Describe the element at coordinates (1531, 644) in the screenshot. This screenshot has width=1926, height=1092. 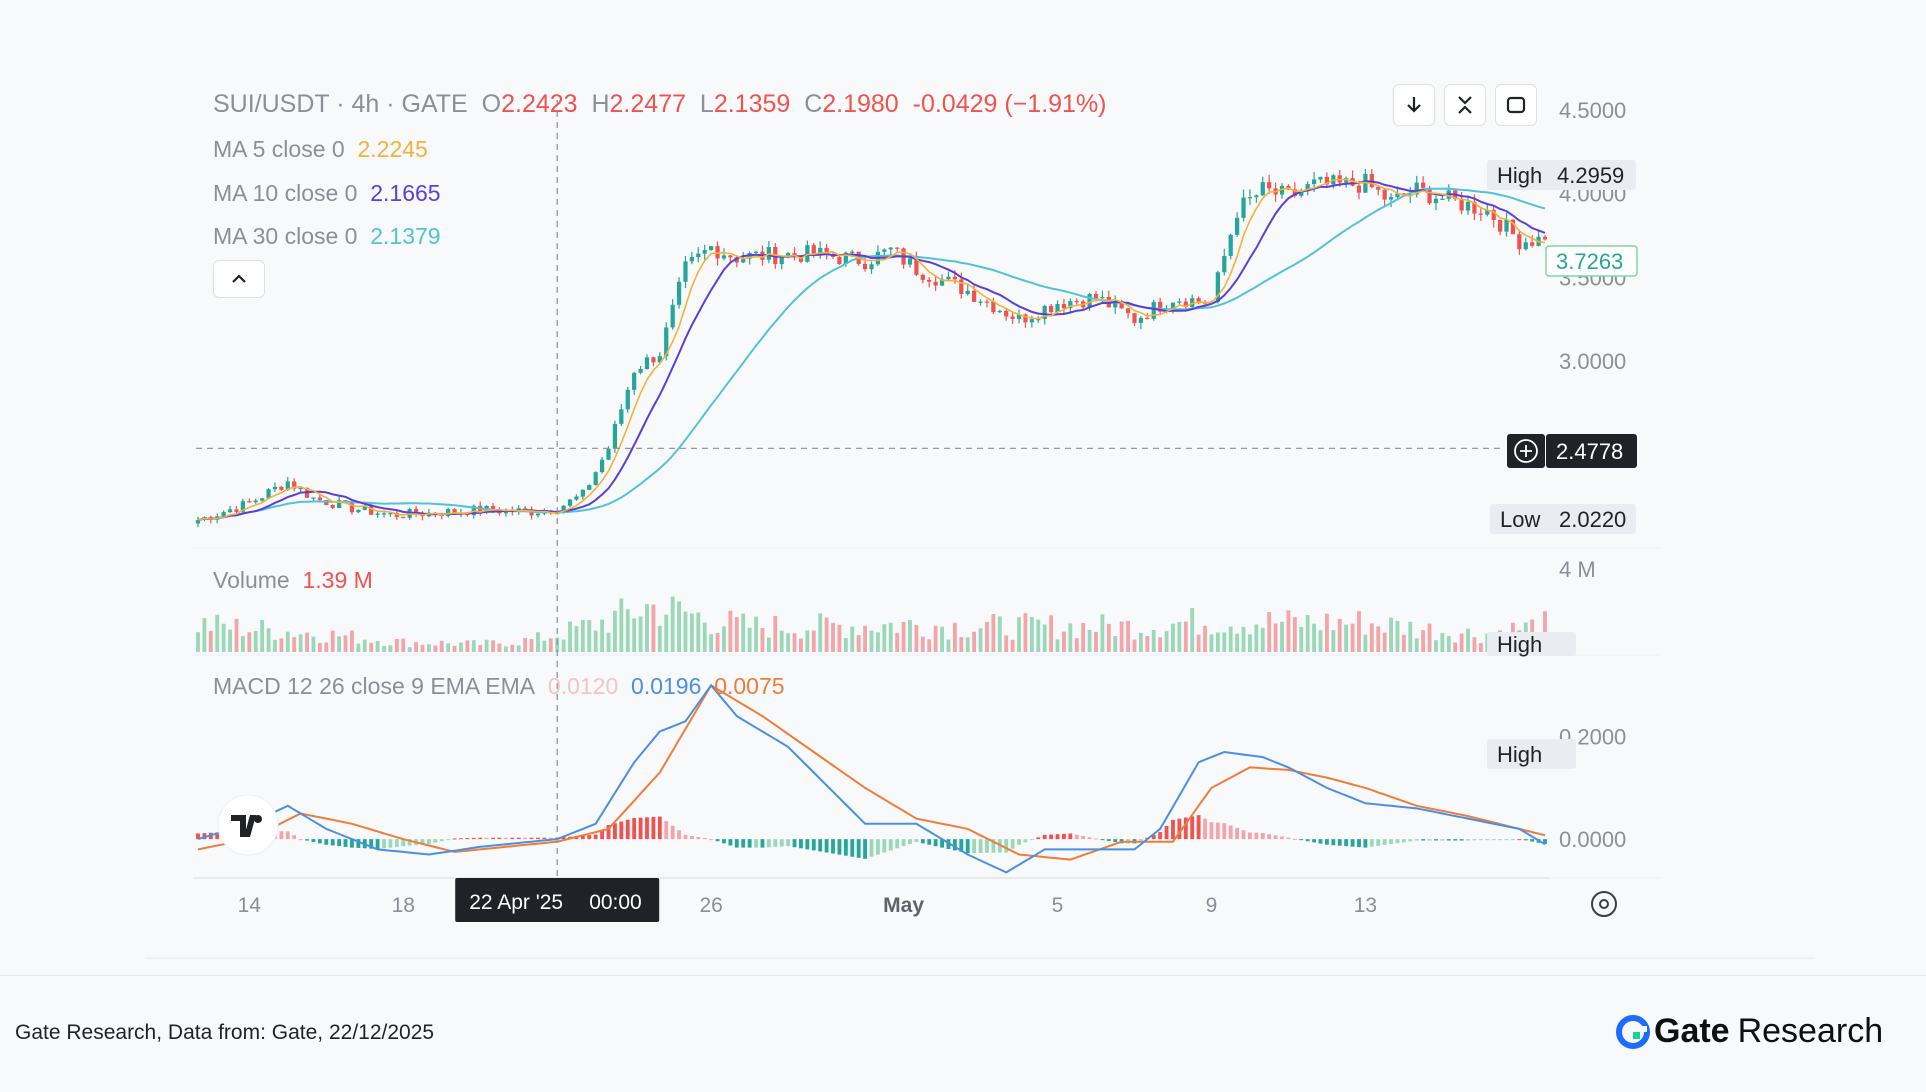
I see `volume-high-badge-bg` at that location.